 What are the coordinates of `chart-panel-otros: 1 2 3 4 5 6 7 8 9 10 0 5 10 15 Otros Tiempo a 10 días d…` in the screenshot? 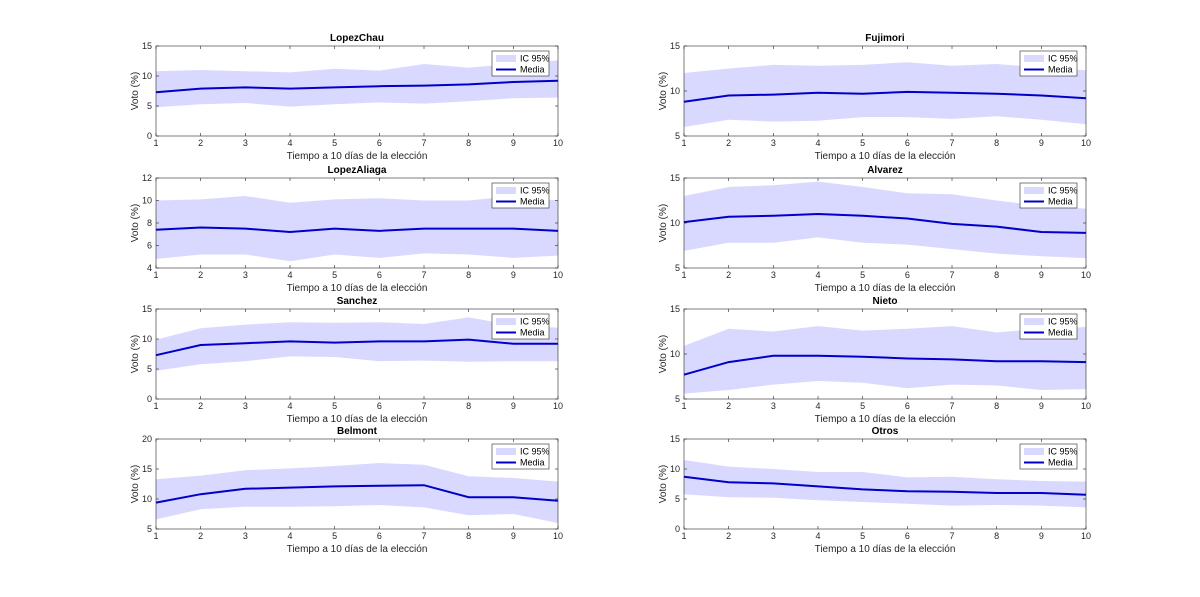 It's located at (874, 490).